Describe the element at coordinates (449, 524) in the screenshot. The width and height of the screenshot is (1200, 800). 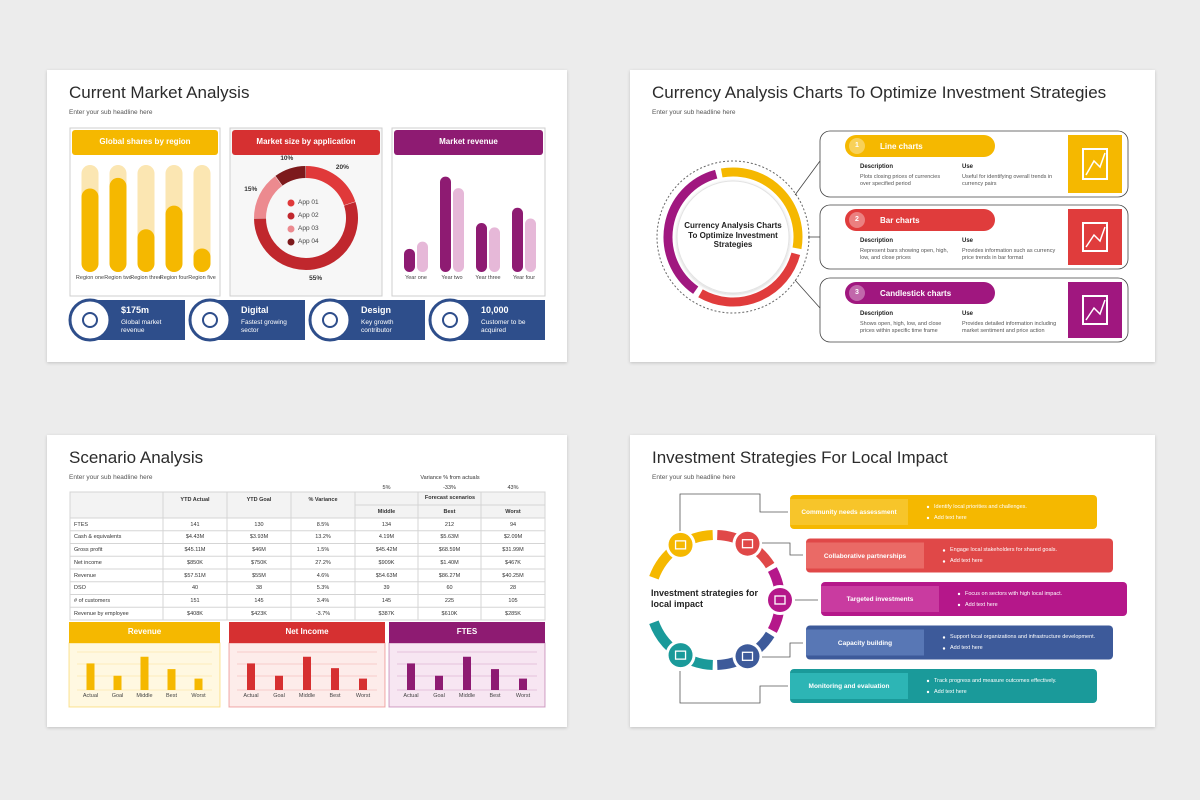
I see `table-cell: 212` at that location.